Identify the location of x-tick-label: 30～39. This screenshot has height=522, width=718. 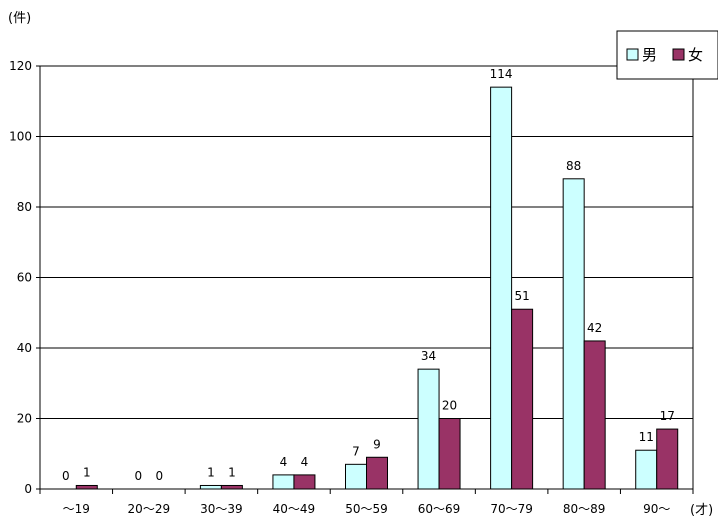
(221, 509).